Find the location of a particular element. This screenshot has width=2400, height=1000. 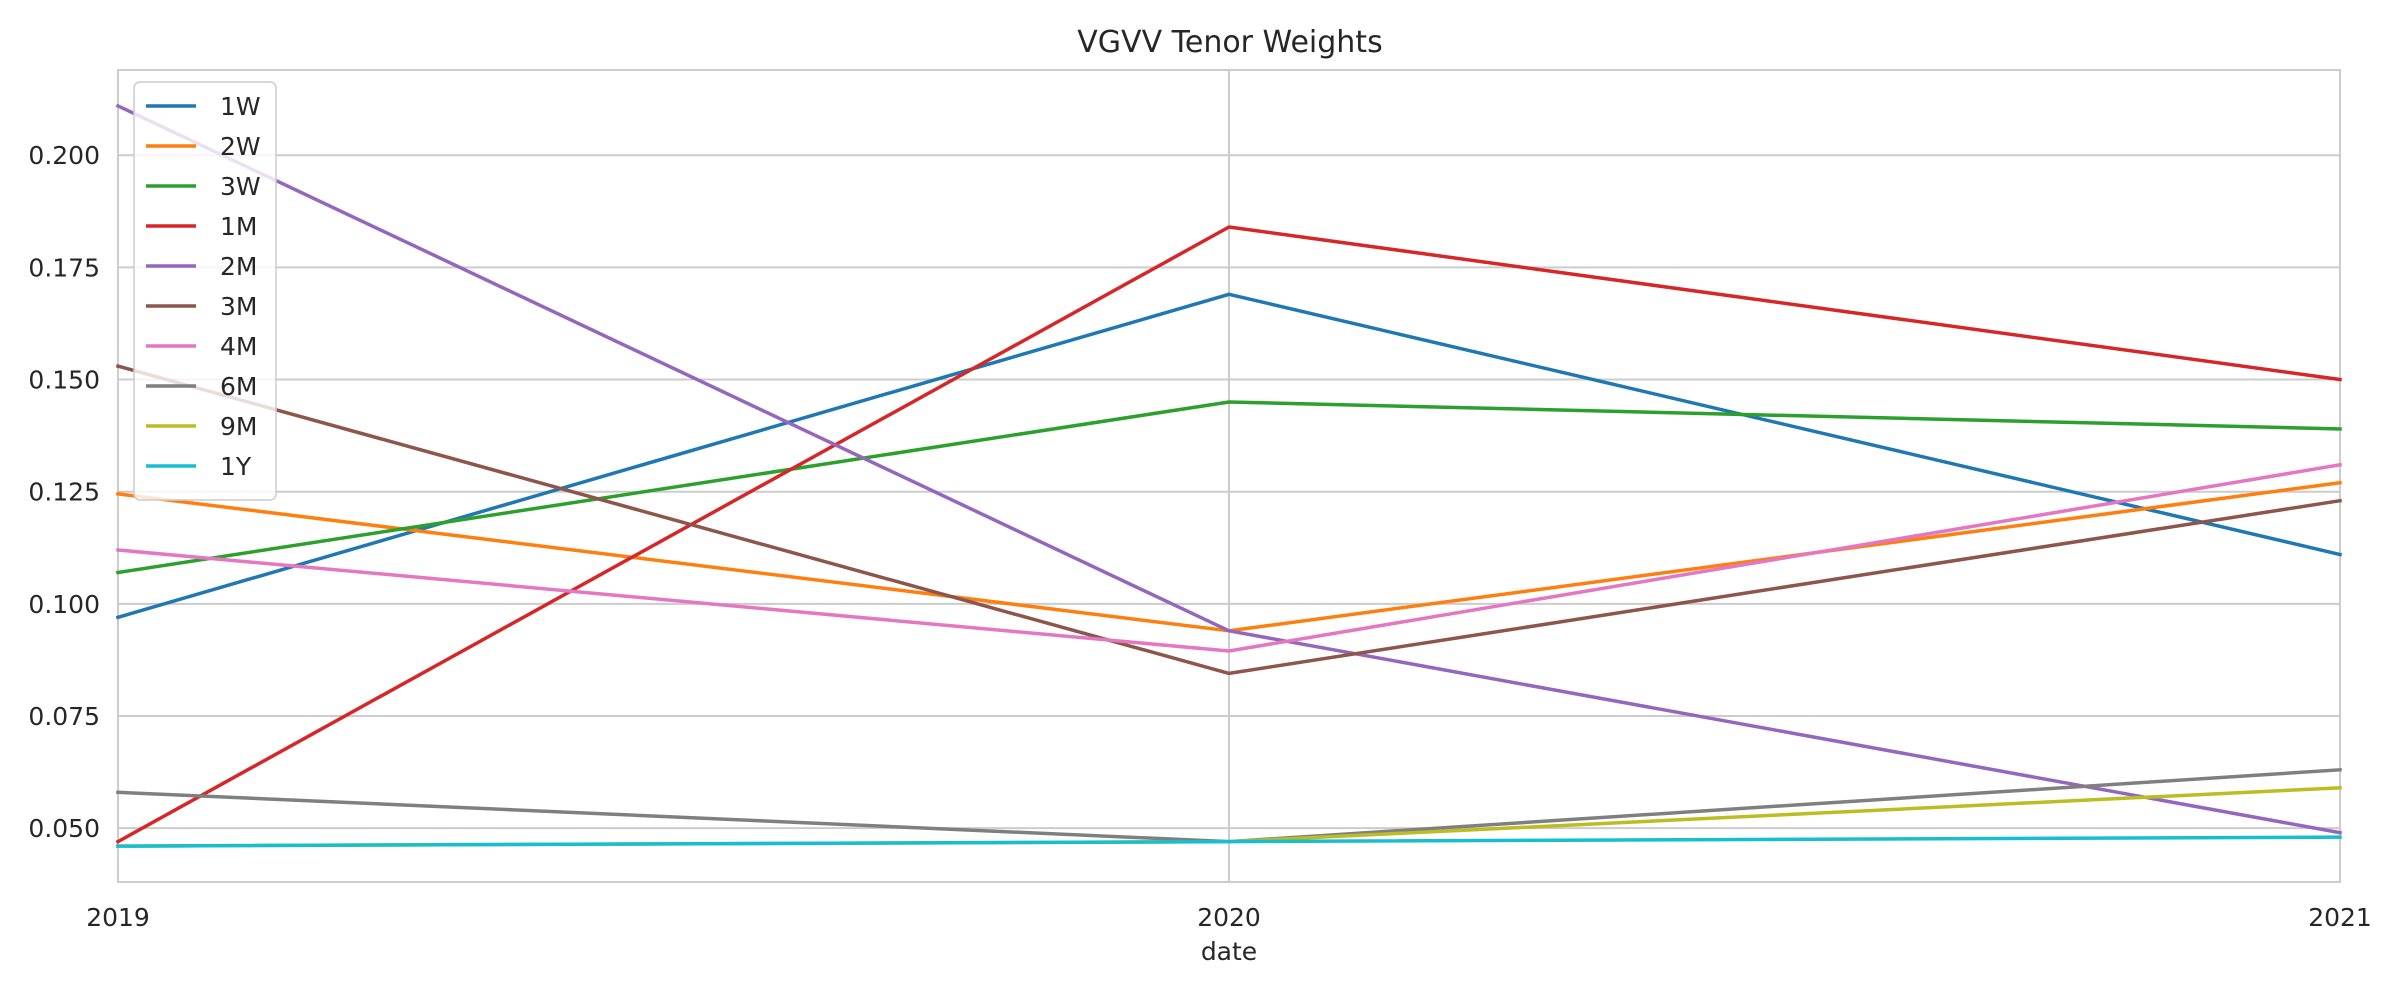

y-tick-label: 0.200 is located at coordinates (64, 155).